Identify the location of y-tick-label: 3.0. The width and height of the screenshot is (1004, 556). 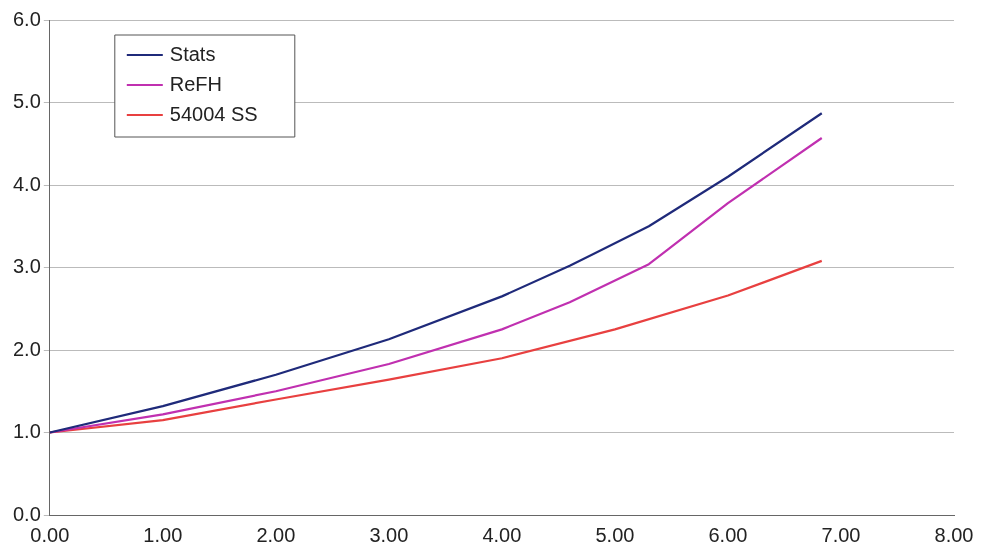
(26, 266).